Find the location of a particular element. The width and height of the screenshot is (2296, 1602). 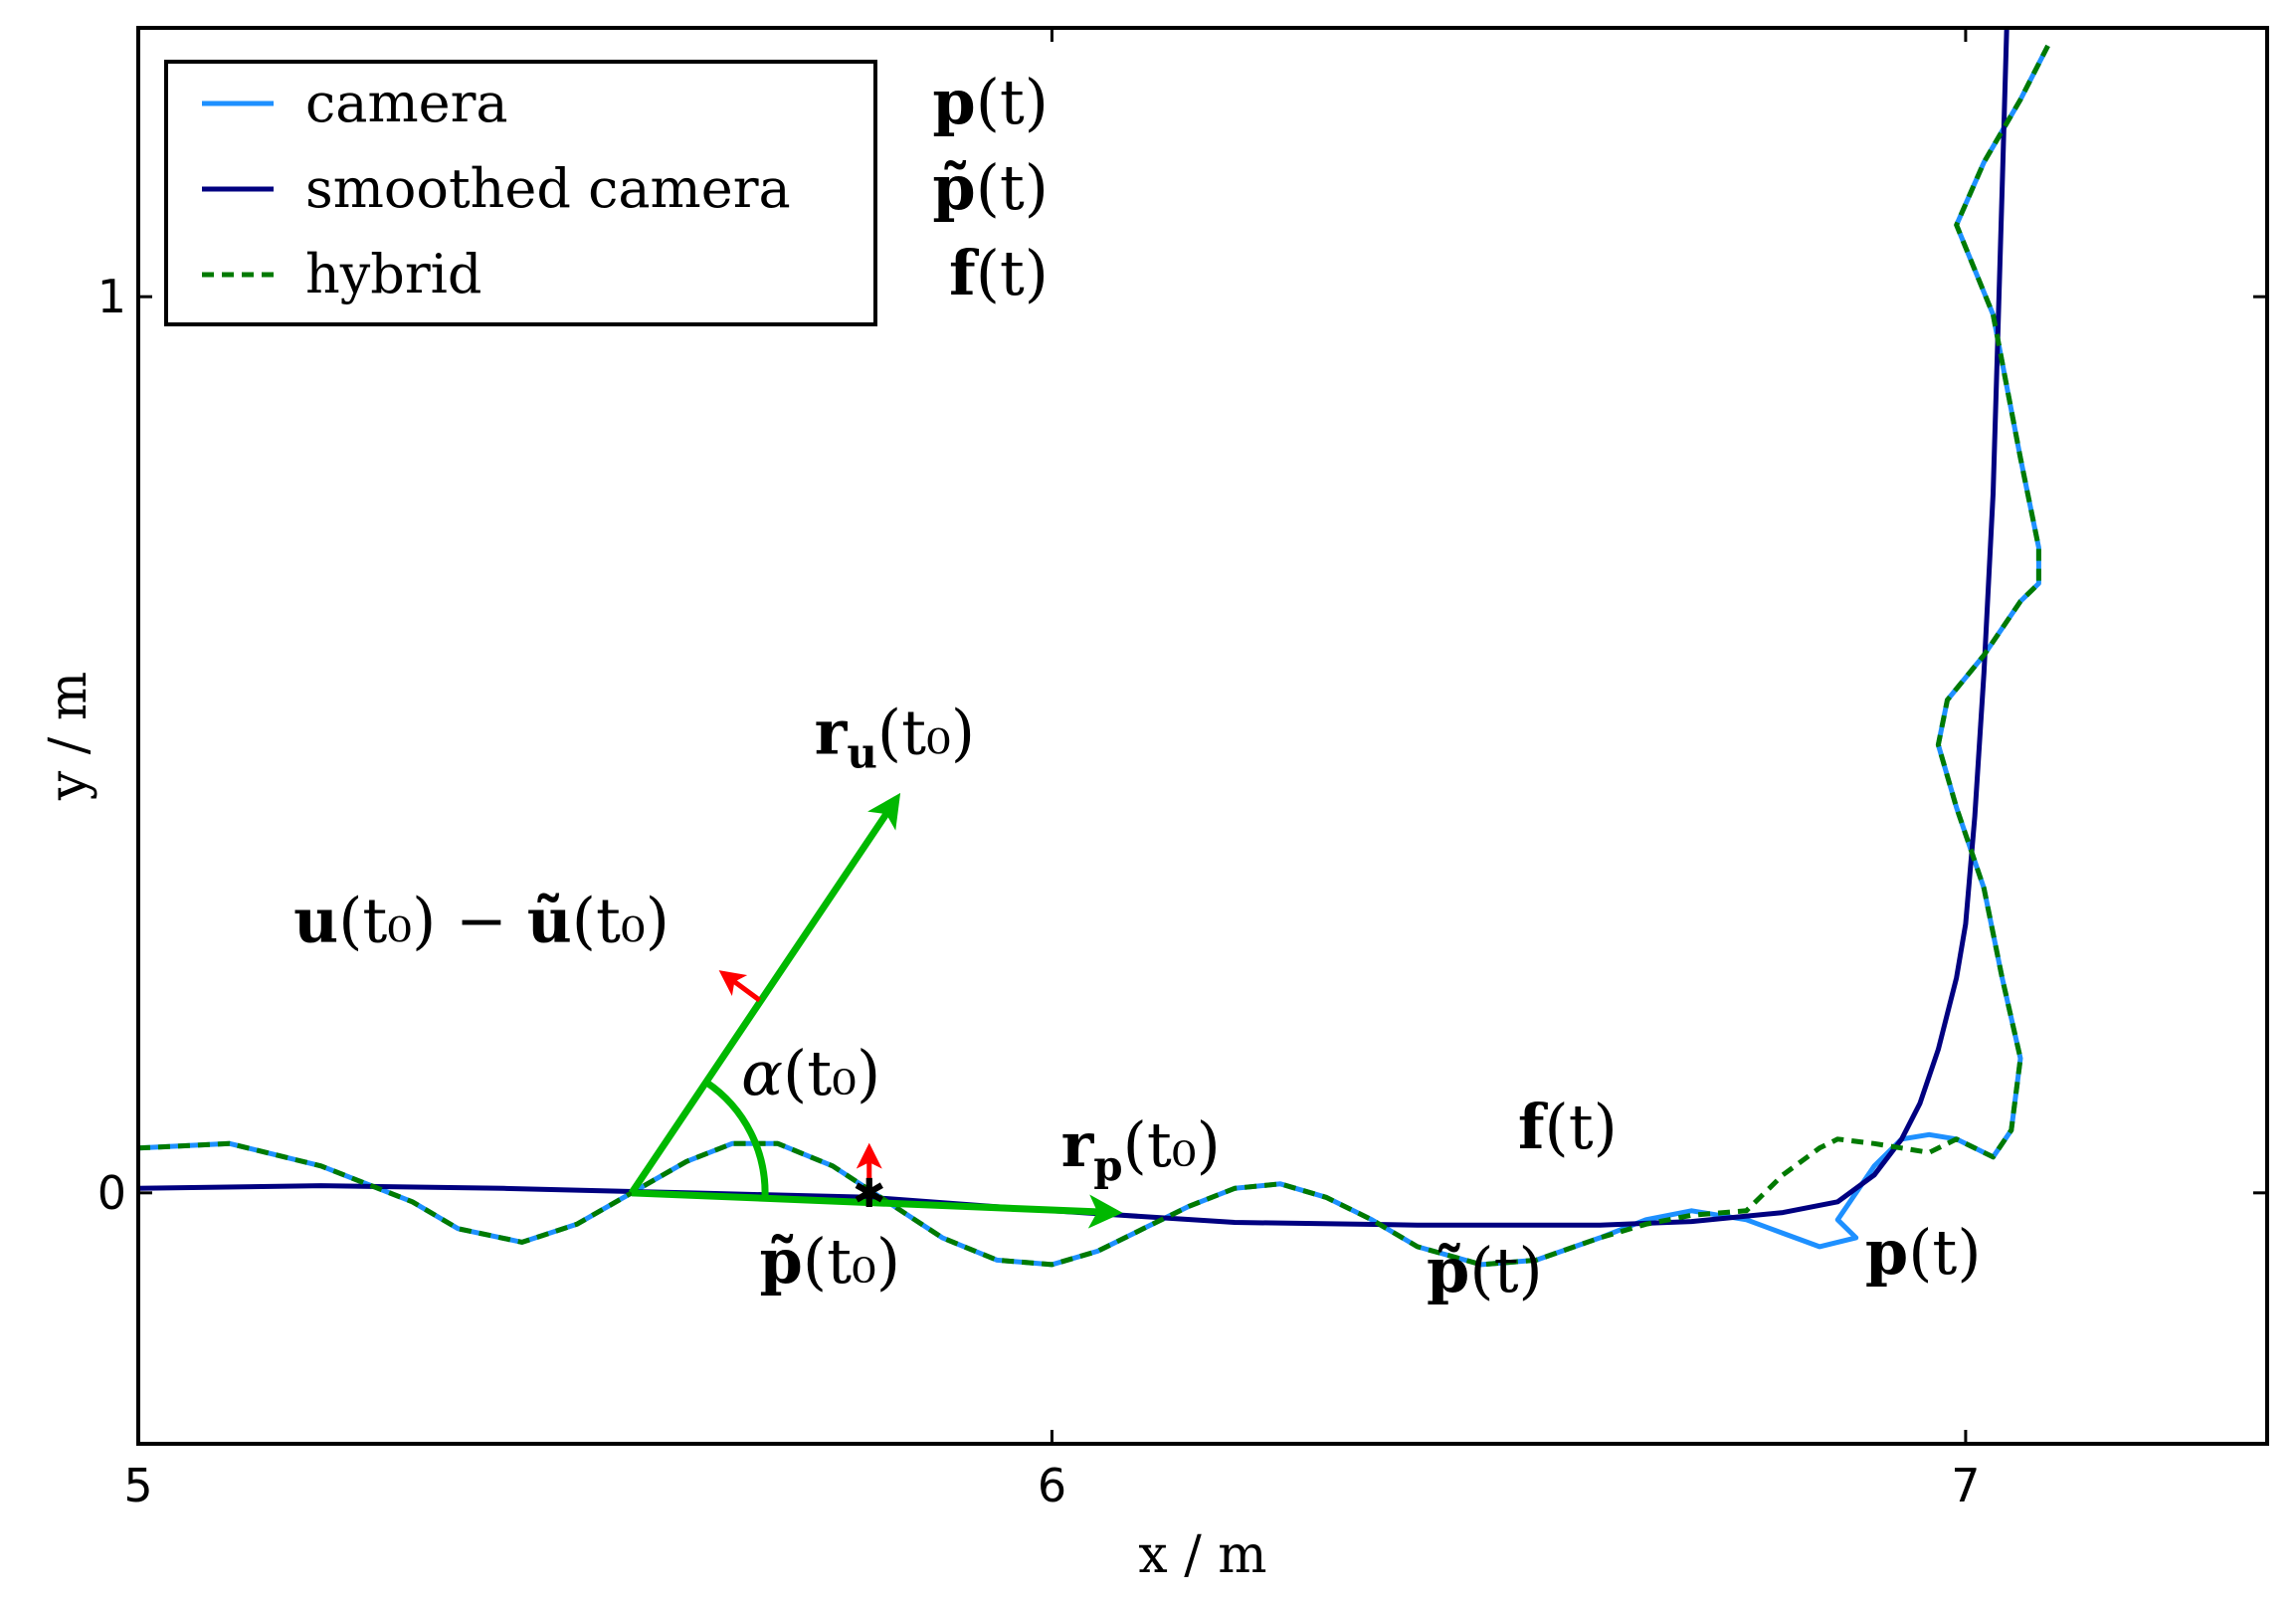

annotation-label: u(t₀) − ũ(t₀) is located at coordinates (482, 921).